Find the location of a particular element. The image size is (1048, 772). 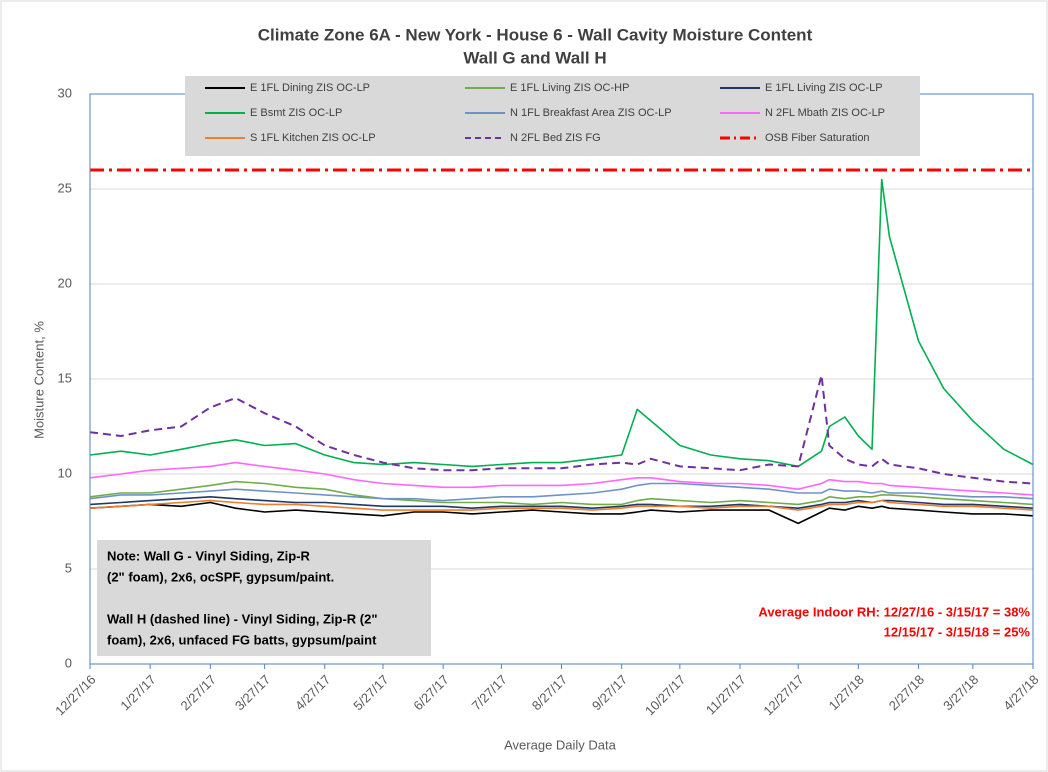

y-tick-label: 10 is located at coordinates (65, 472).